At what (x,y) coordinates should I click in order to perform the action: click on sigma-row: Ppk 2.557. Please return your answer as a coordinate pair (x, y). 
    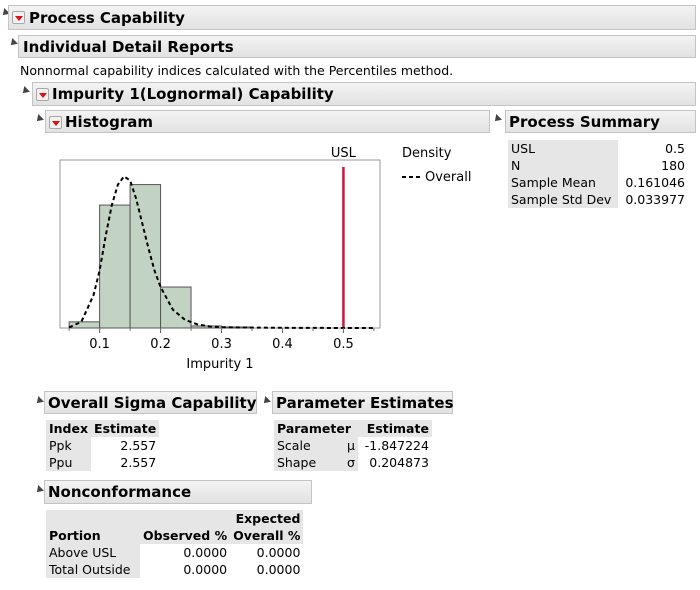
    Looking at the image, I should click on (102, 445).